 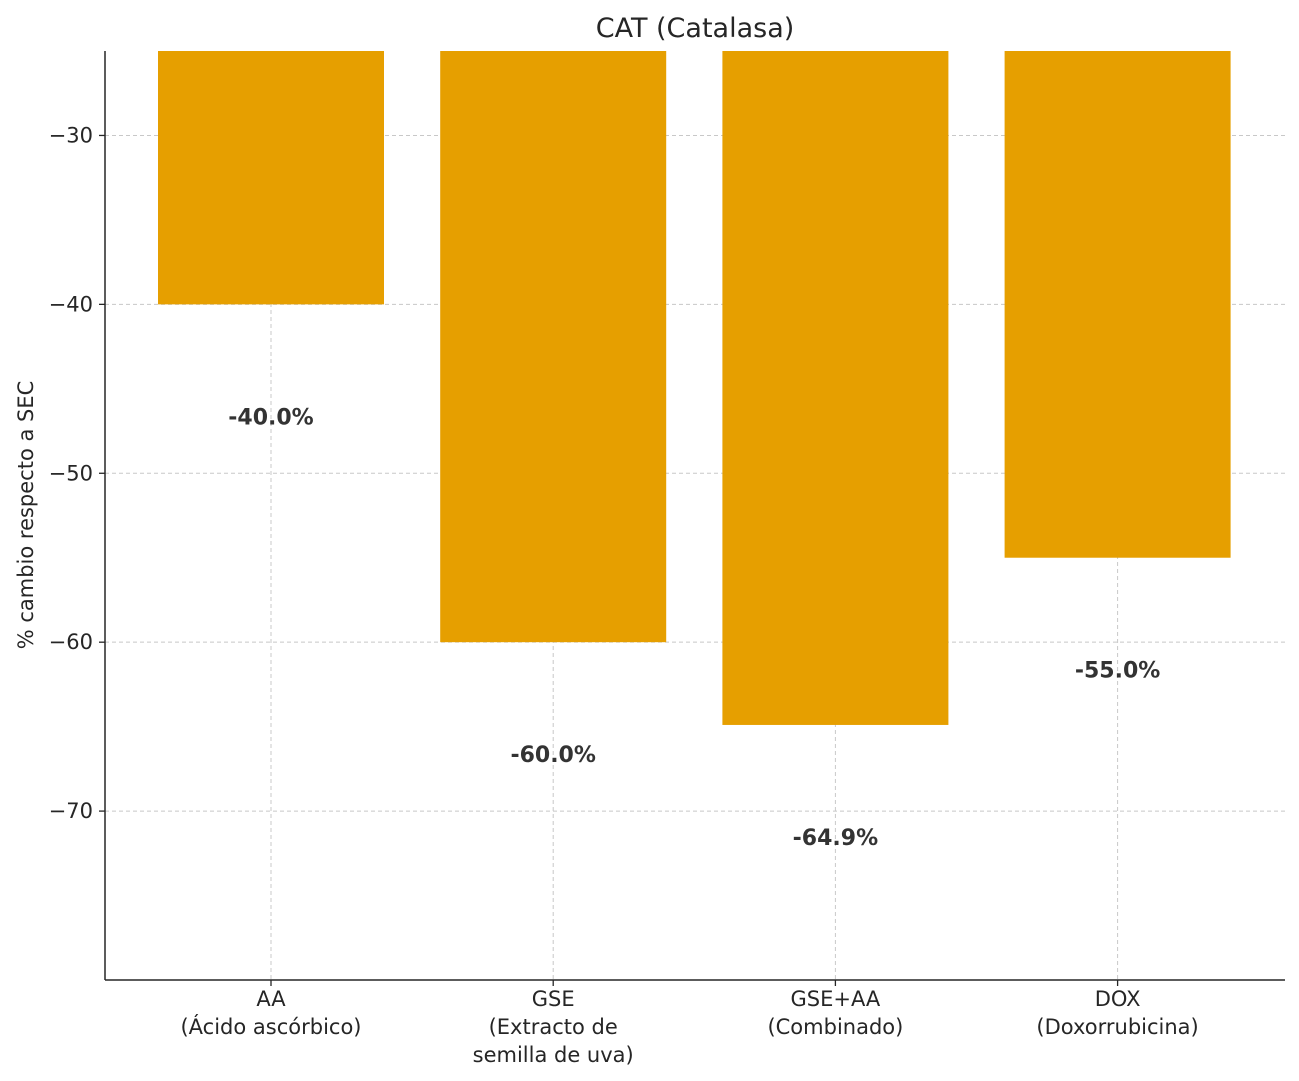 What do you see at coordinates (835, 838) in the screenshot?
I see `data-label: -64.9%` at bounding box center [835, 838].